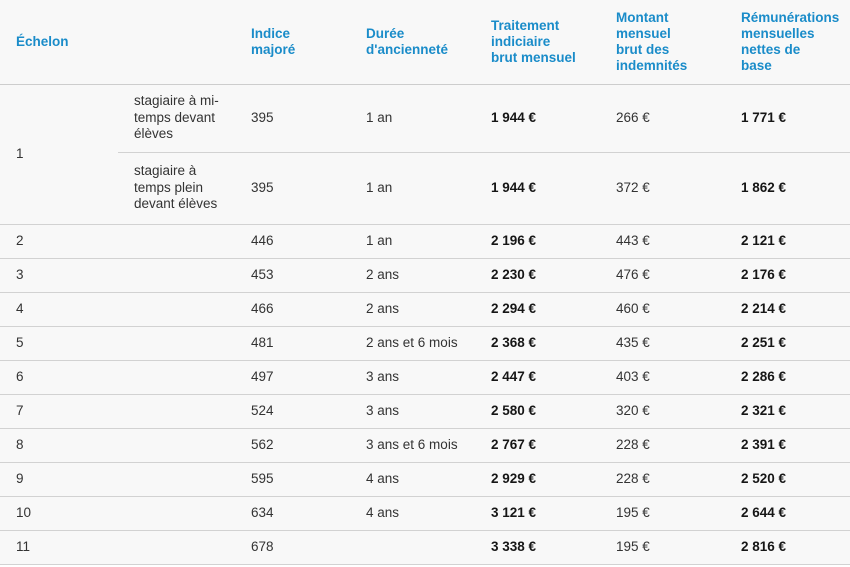 This screenshot has width=850, height=567. What do you see at coordinates (293, 547) in the screenshot?
I see `indice-cell: 678` at bounding box center [293, 547].